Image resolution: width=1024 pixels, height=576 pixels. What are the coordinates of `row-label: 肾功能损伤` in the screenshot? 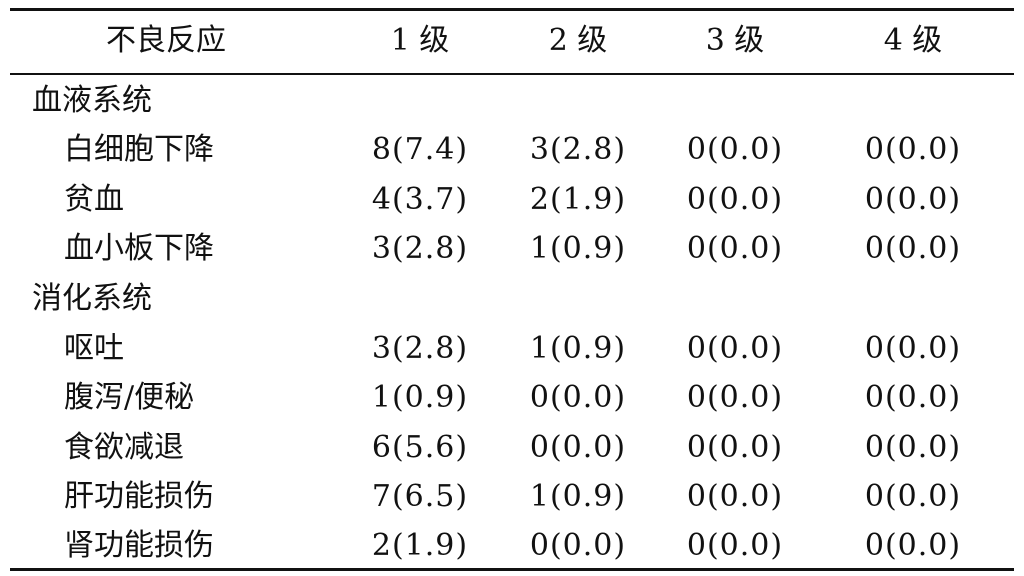 It's located at (139, 545).